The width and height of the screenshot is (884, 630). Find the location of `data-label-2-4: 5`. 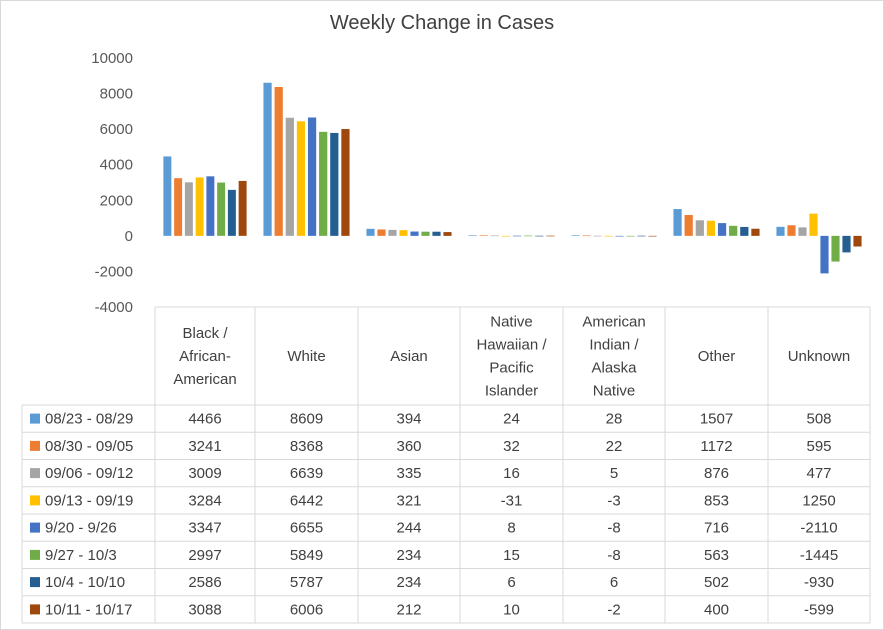

data-label-2-4: 5 is located at coordinates (614, 473).